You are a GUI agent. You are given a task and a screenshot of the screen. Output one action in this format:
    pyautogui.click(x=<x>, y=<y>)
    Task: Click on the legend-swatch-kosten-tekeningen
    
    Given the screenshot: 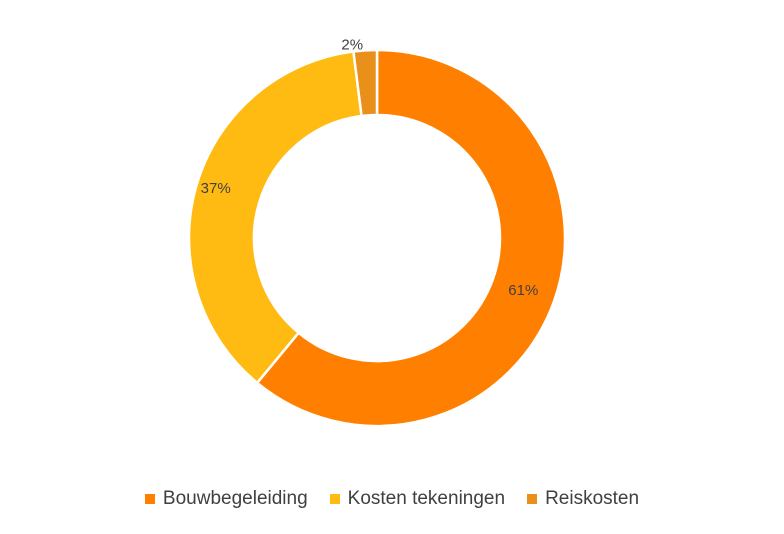 What is the action you would take?
    pyautogui.click(x=334, y=499)
    